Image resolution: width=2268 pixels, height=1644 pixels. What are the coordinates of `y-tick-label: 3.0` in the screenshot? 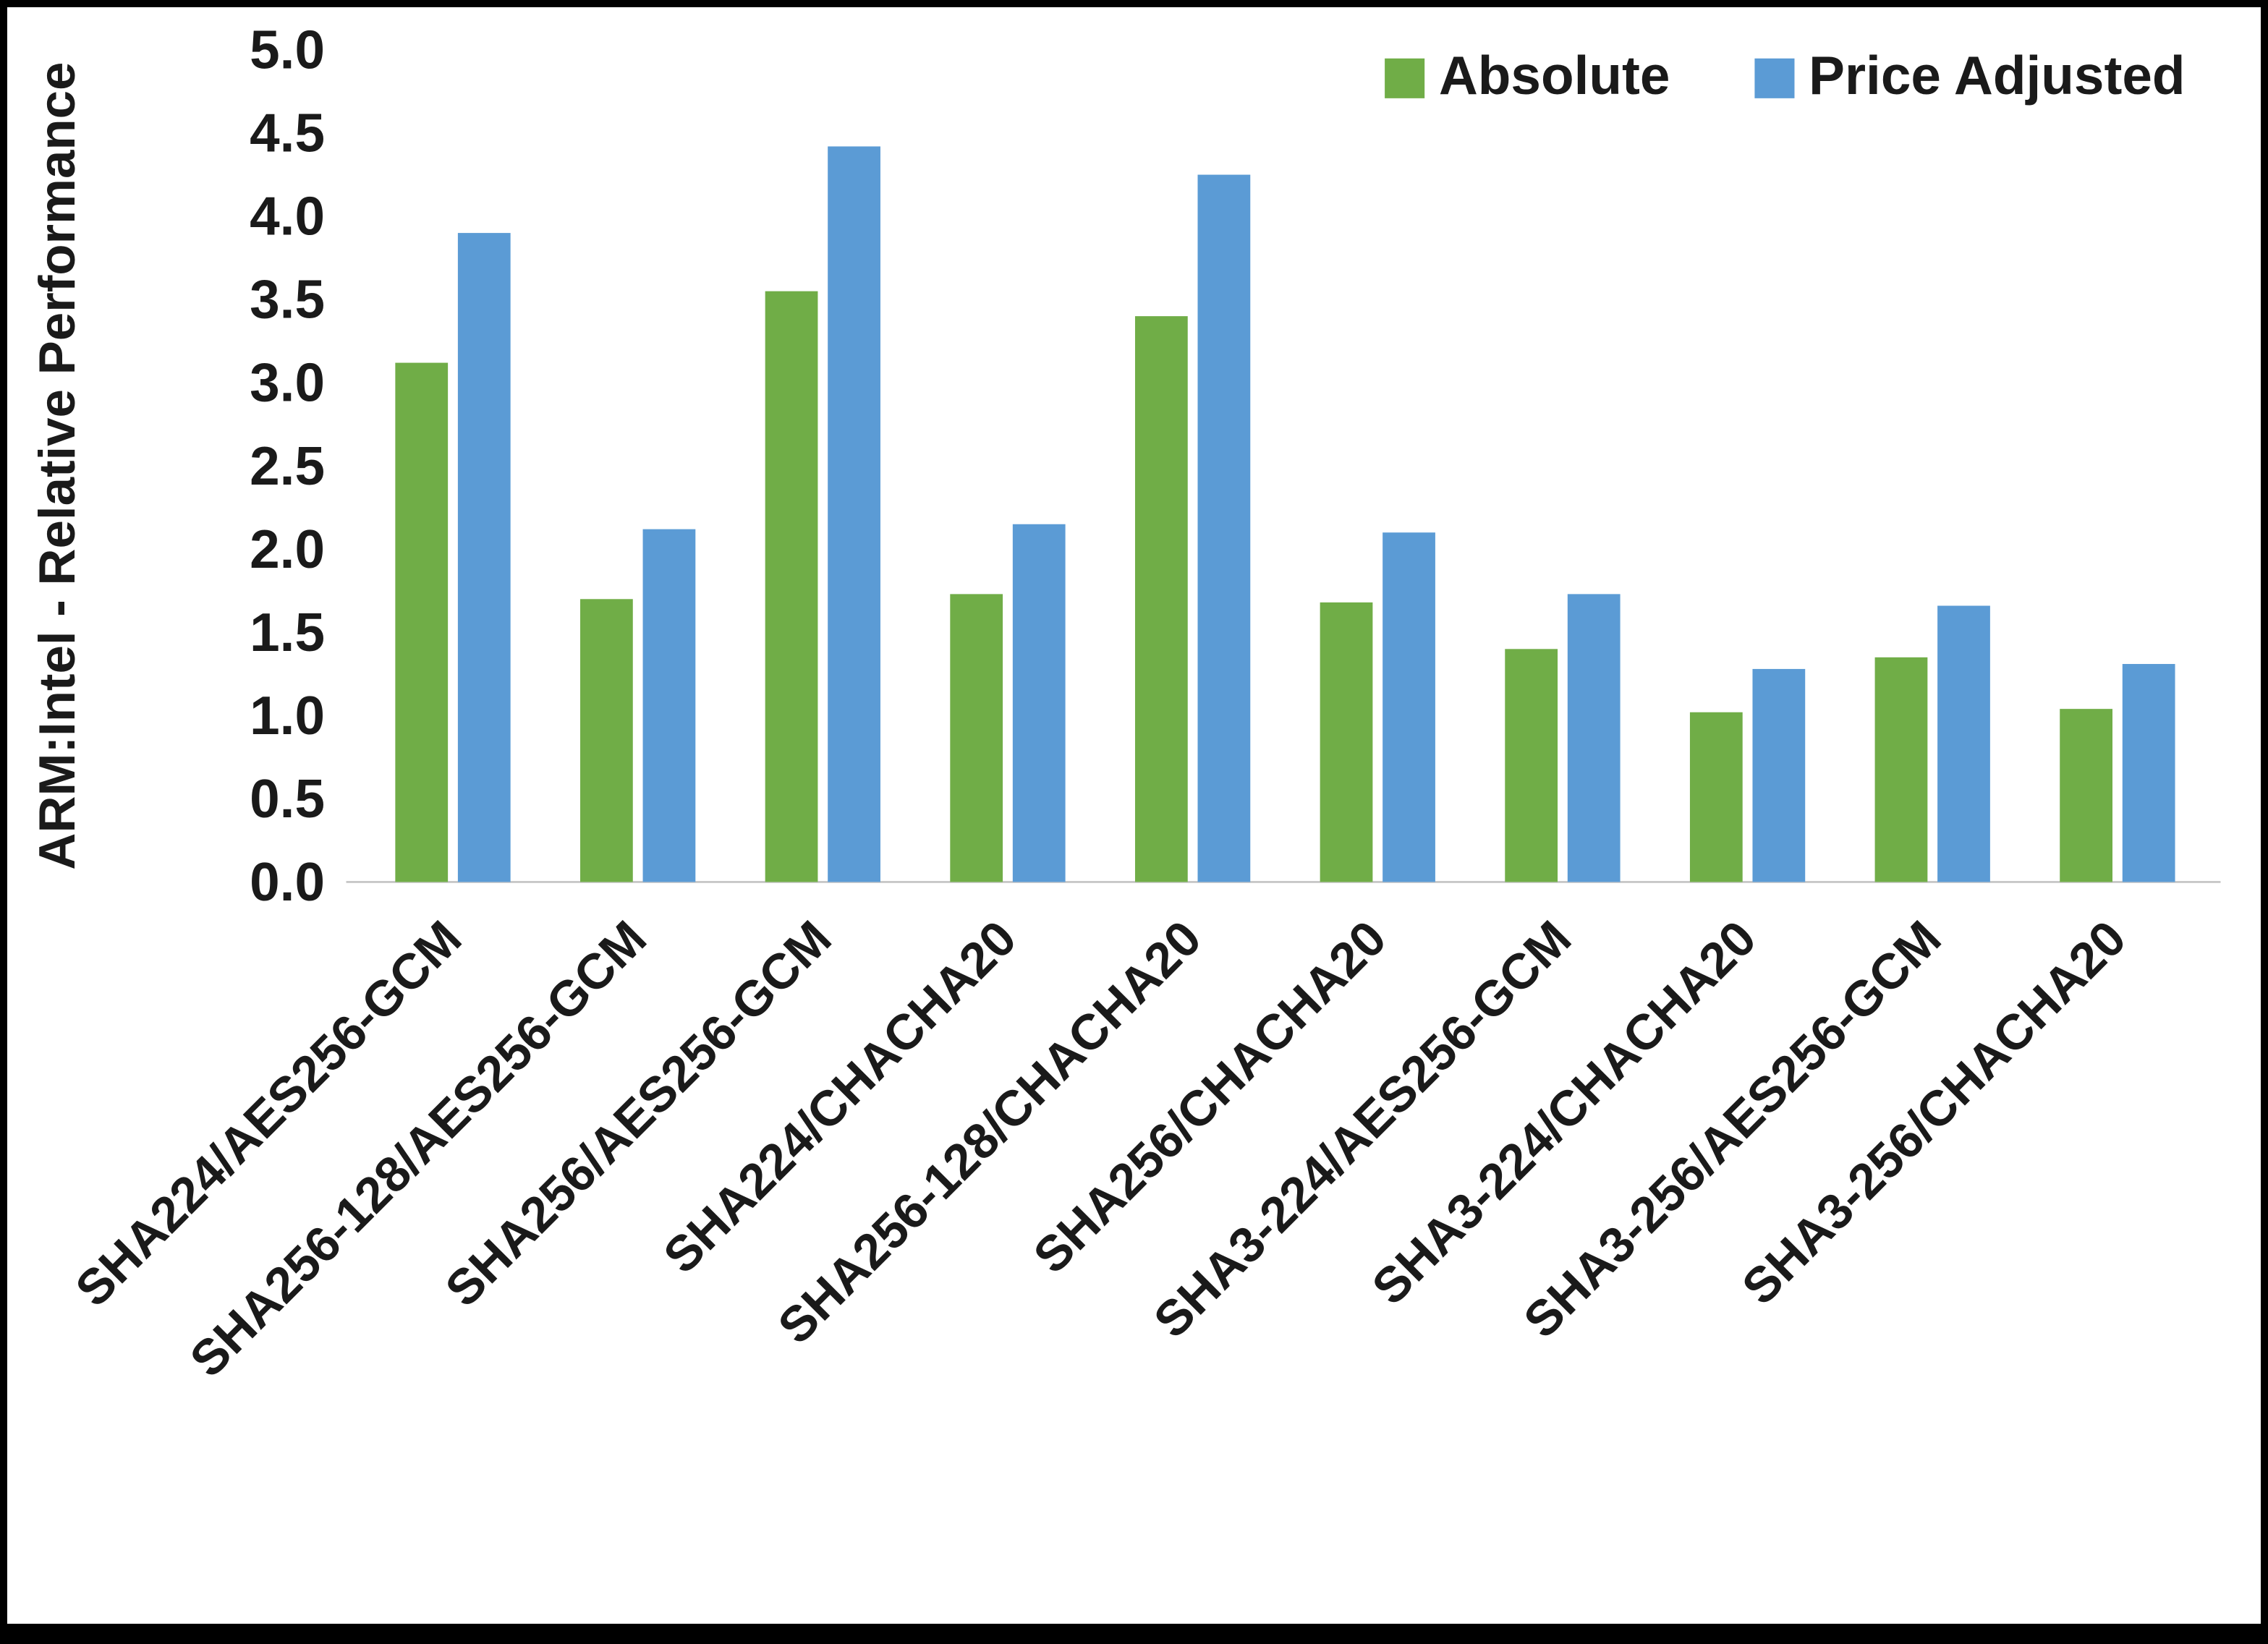 It's located at (287, 382).